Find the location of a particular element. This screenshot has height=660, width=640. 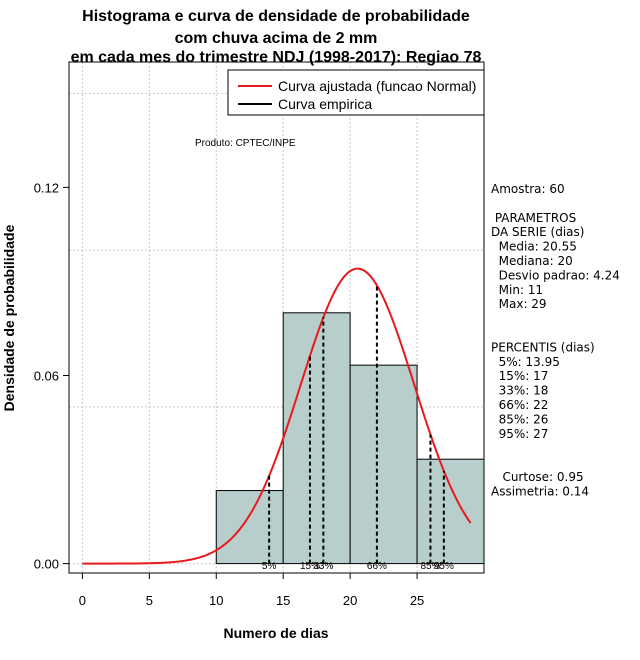

side-stat-line: Media: 20.55 is located at coordinates (534, 247).